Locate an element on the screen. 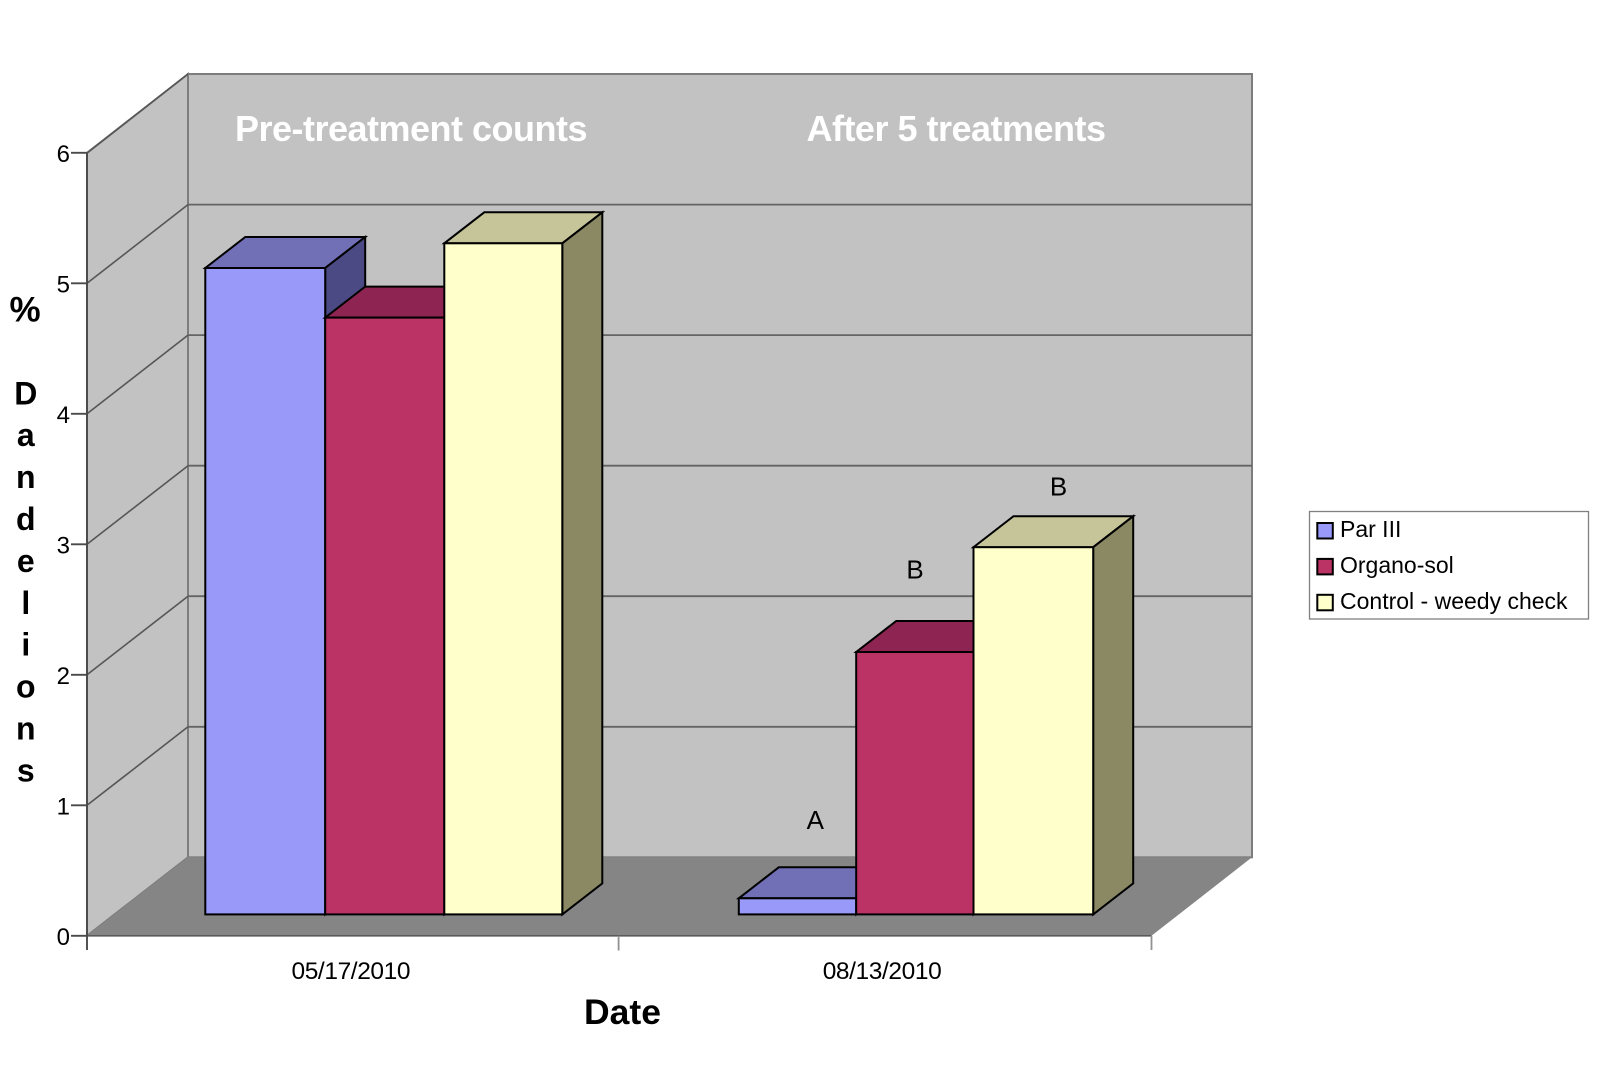 The height and width of the screenshot is (1067, 1600). svg-text: Date is located at coordinates (622, 1012).